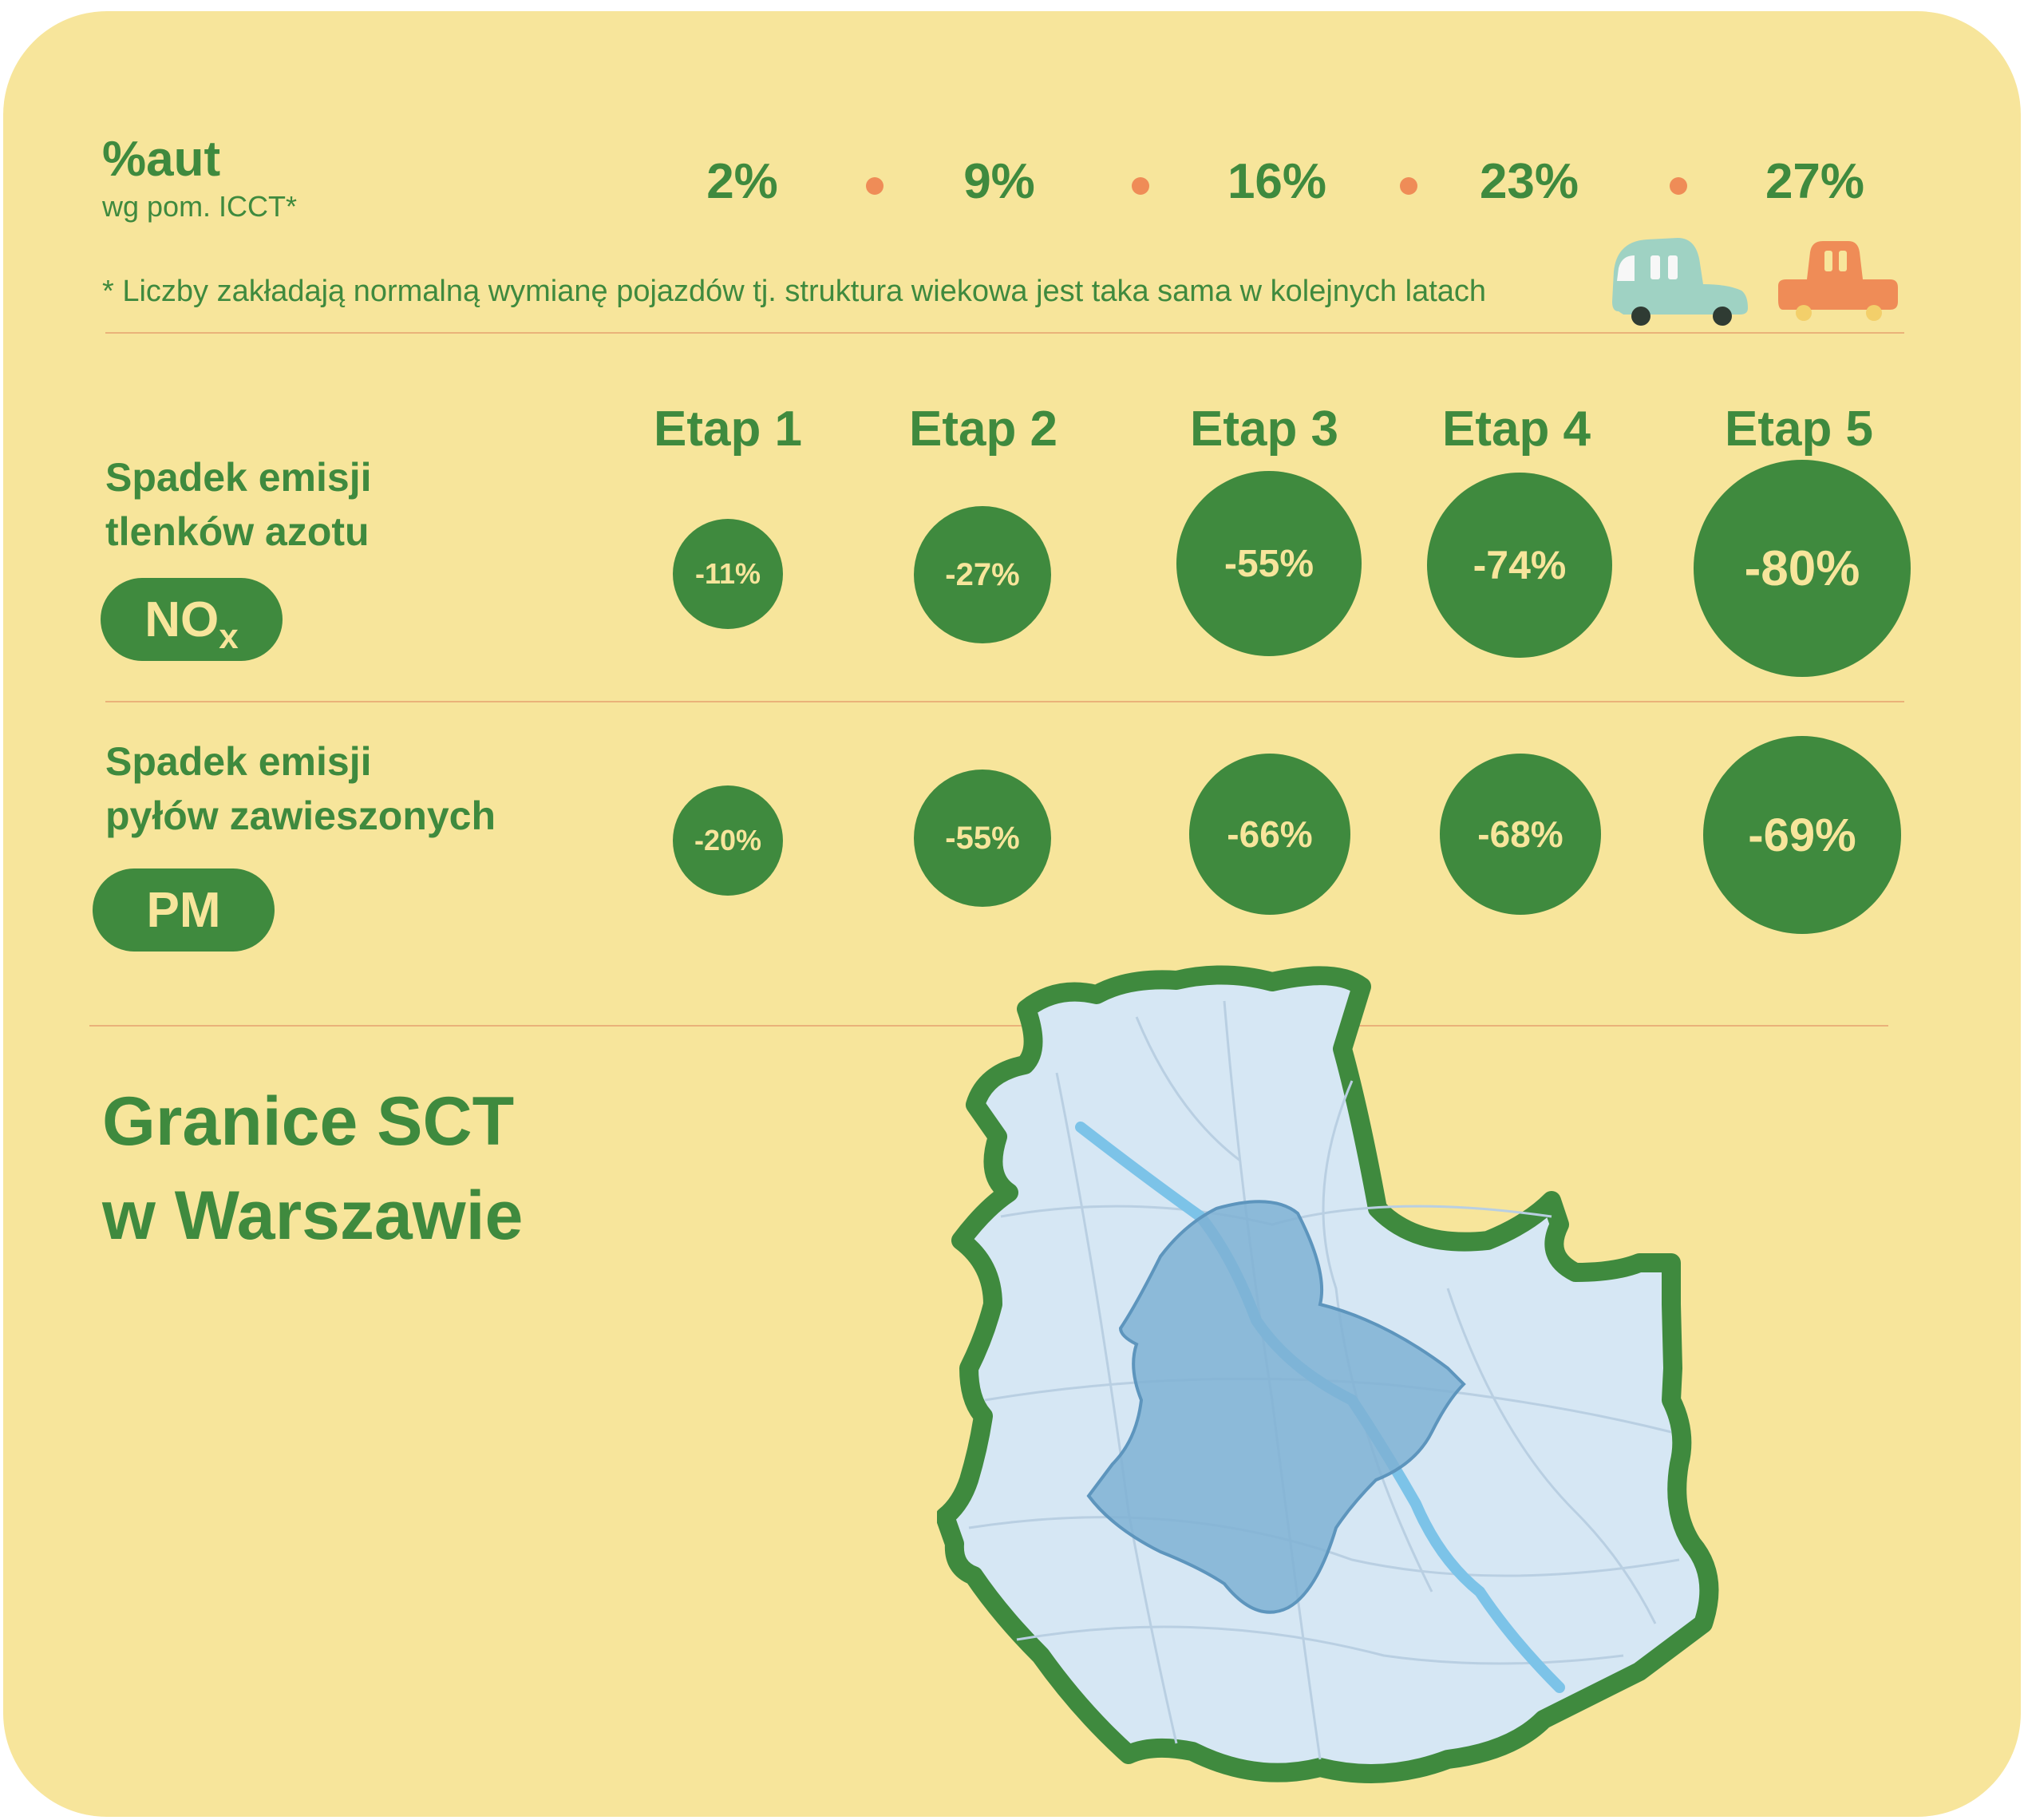 This screenshot has height=1820, width=2024. What do you see at coordinates (983, 838) in the screenshot?
I see `pm-stage-2-value: -55%` at bounding box center [983, 838].